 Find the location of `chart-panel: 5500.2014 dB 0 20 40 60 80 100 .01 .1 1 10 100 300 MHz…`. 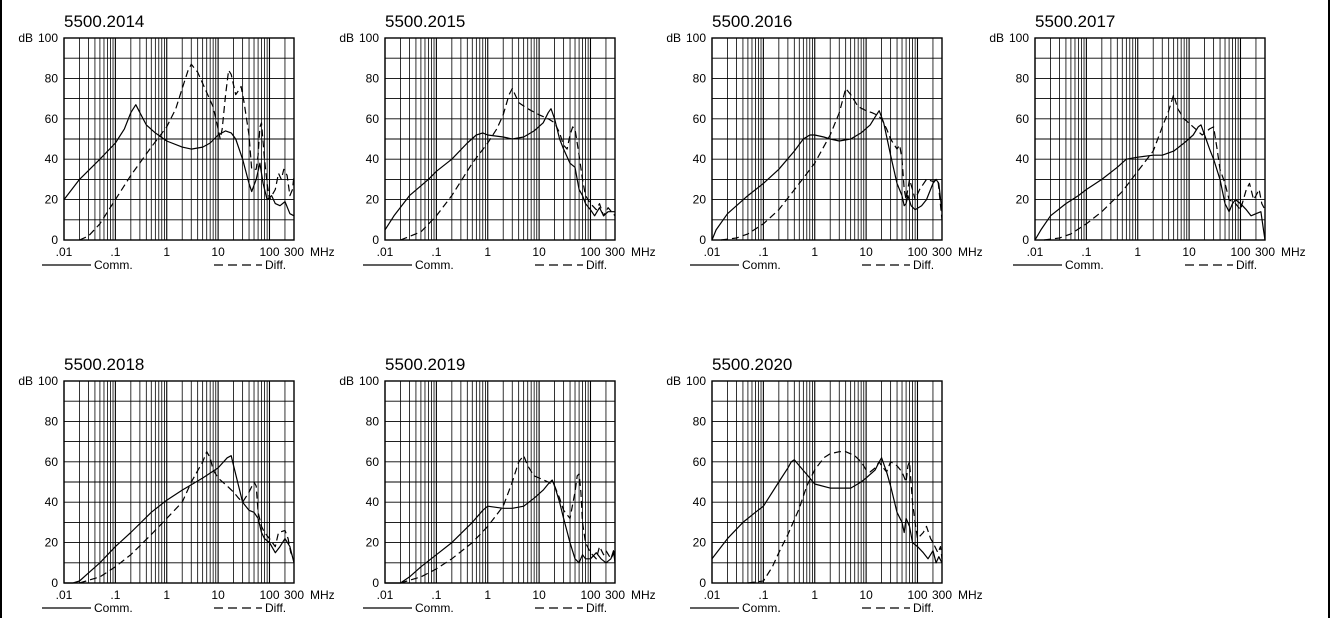

chart-panel: 5500.2014 dB 0 20 40 60 80 100 .01 .1 1 10 100 300 MHz… is located at coordinates (176, 142).